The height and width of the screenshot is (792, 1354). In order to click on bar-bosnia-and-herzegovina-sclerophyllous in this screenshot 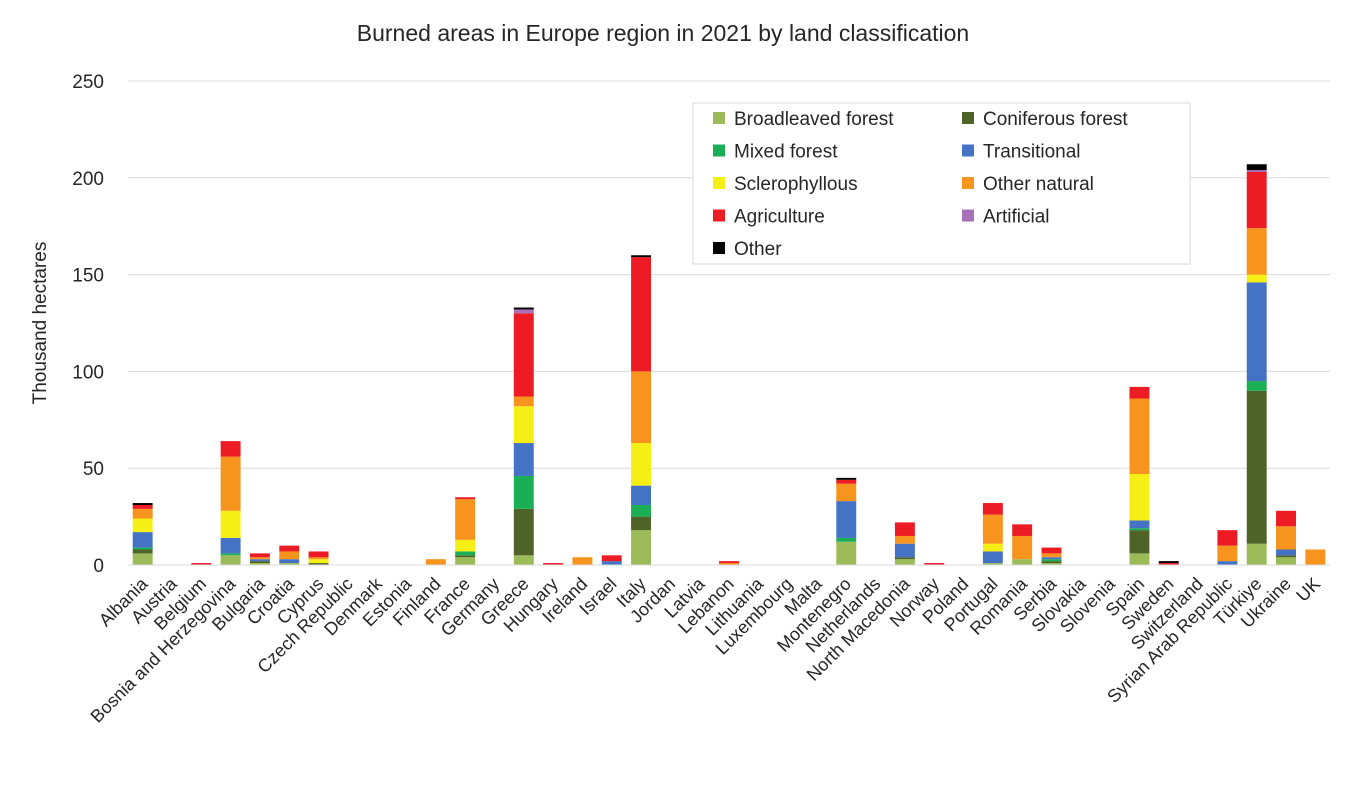, I will do `click(230, 524)`.